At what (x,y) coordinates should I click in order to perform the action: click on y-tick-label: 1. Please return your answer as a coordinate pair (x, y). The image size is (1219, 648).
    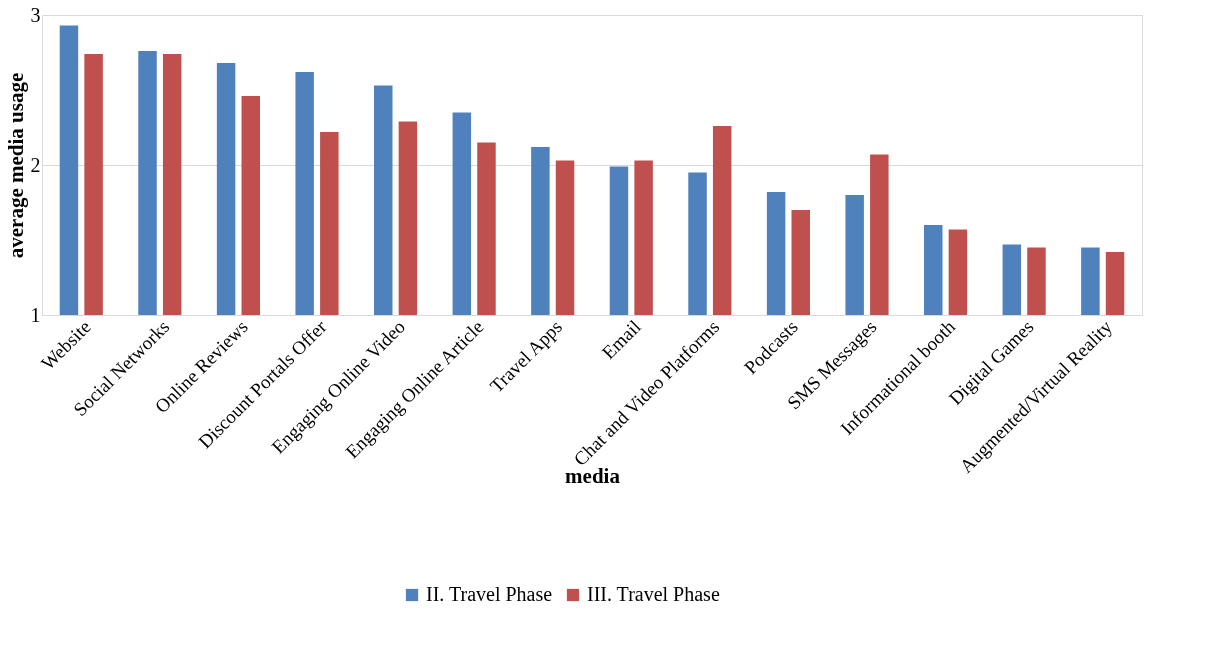
    Looking at the image, I should click on (35, 314).